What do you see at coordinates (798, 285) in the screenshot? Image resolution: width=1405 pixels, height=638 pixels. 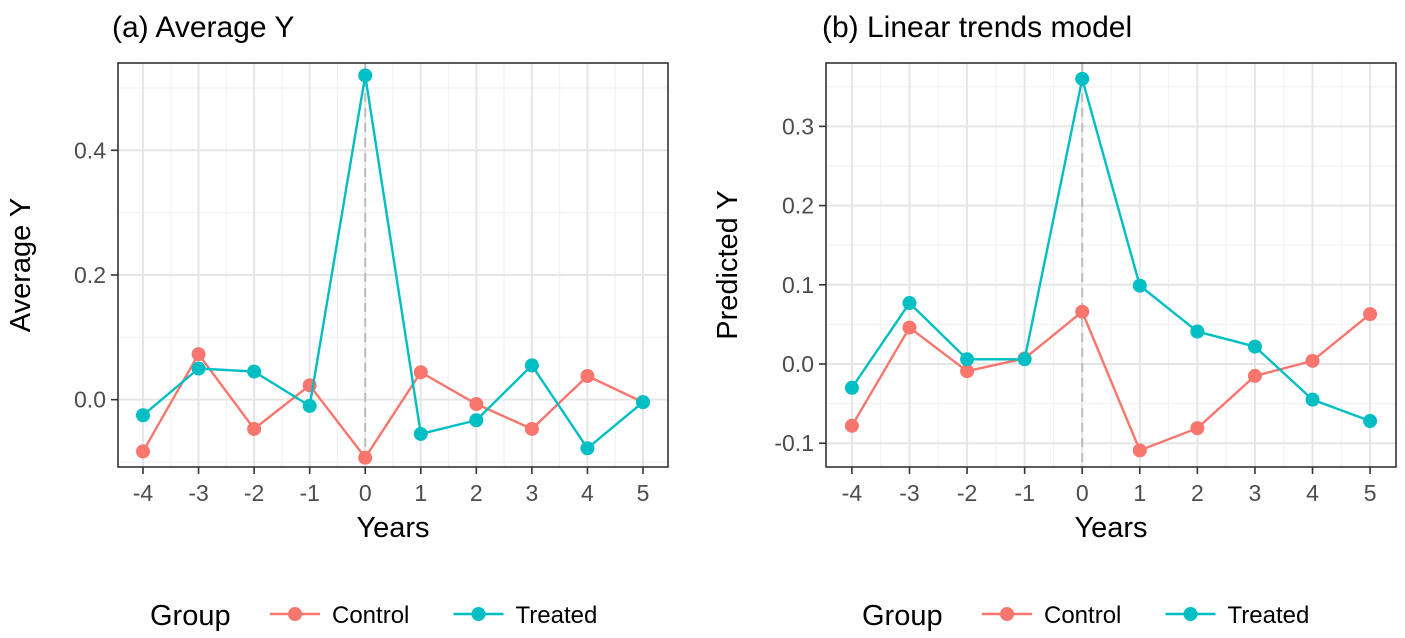 I see `y-tick-label: 0.1` at bounding box center [798, 285].